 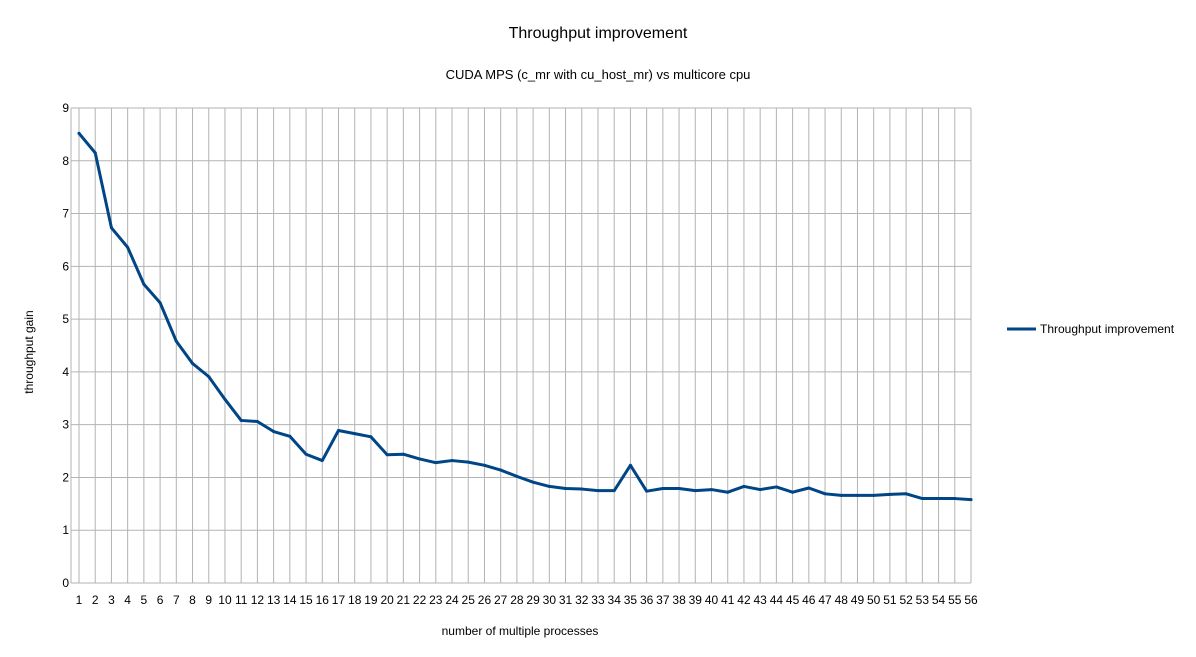 I want to click on x-tick-label: 53, so click(x=923, y=600).